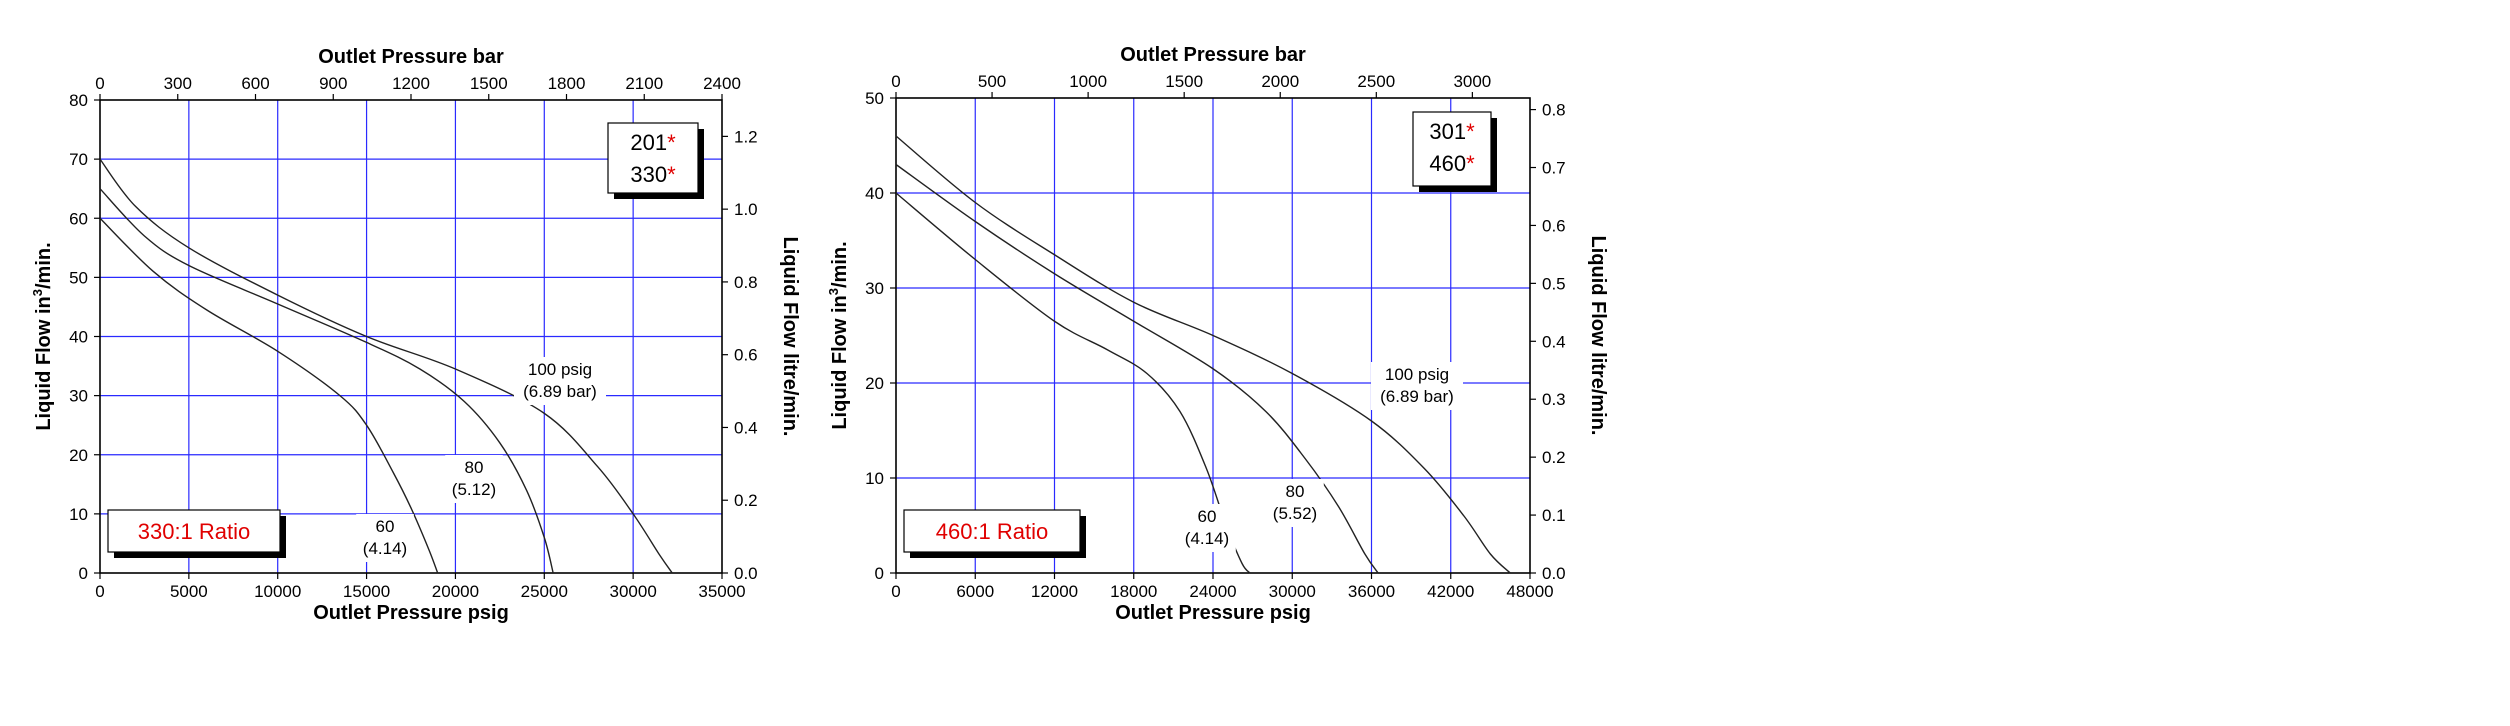 The image size is (2510, 726). I want to click on bottom-tick-label: 25000, so click(544, 591).